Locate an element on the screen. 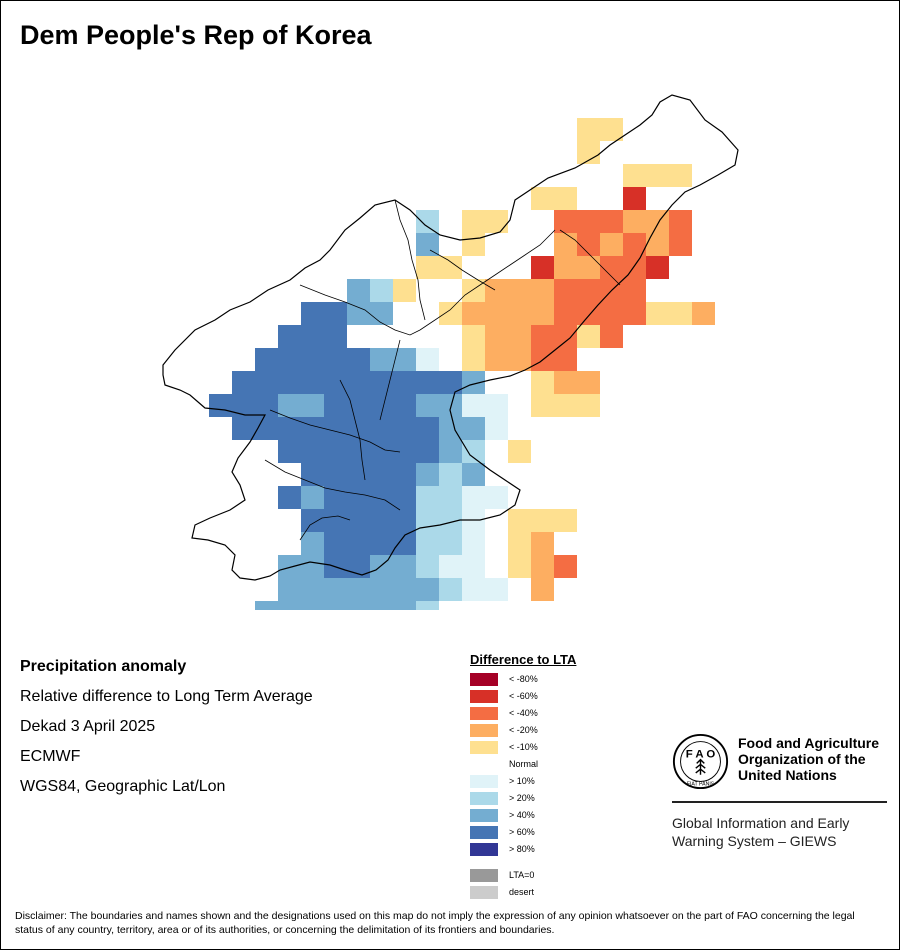 Image resolution: width=900 pixels, height=950 pixels. legend-label: desert is located at coordinates (522, 892).